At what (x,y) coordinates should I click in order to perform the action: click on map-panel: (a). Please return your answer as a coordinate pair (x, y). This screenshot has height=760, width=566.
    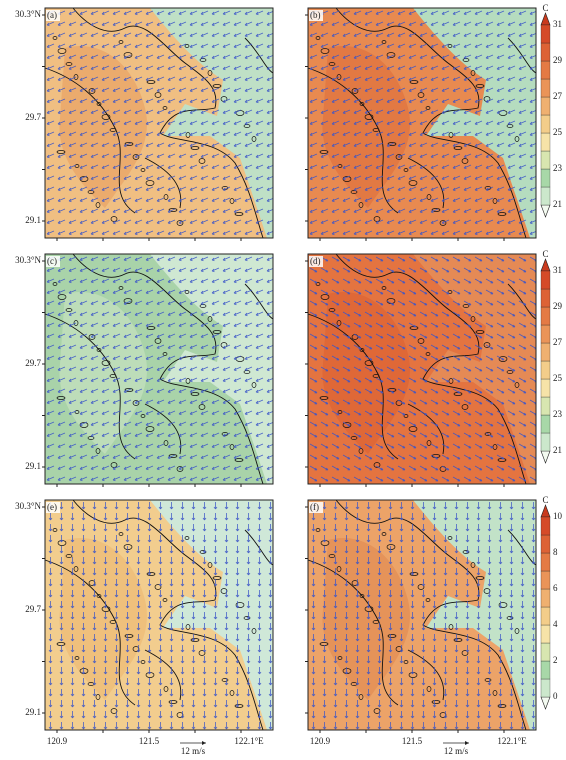
    Looking at the image, I should click on (158, 124).